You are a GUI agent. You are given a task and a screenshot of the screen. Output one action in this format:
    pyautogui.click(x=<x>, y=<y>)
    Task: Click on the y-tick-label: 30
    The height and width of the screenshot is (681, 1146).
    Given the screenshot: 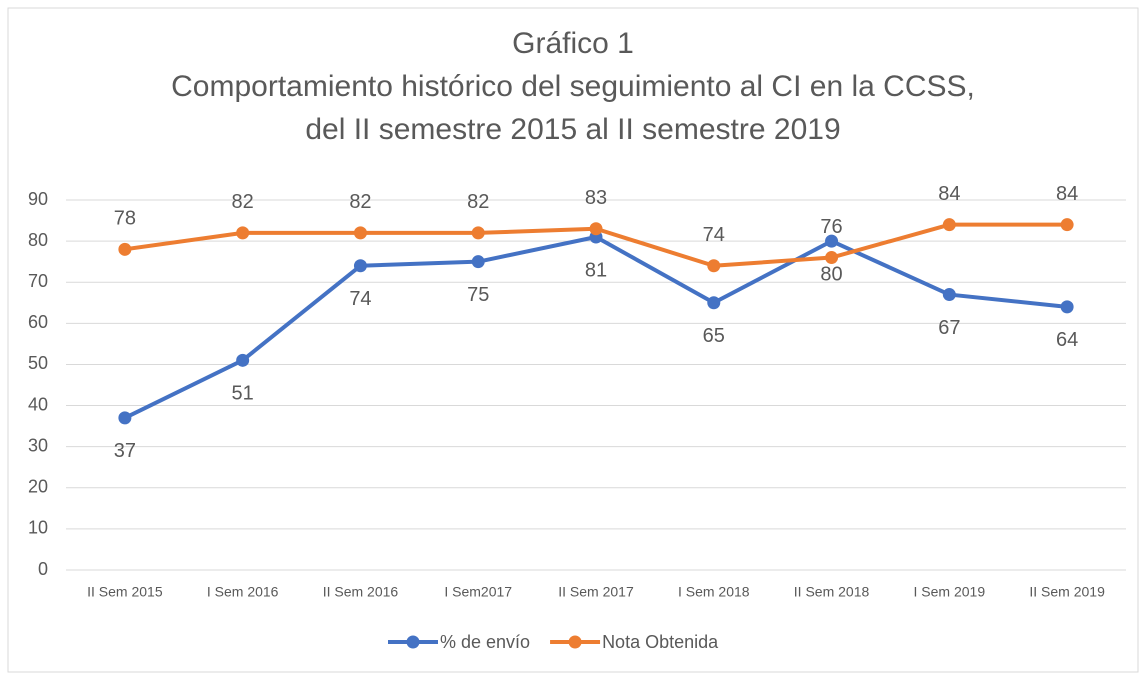 What is the action you would take?
    pyautogui.click(x=38, y=445)
    